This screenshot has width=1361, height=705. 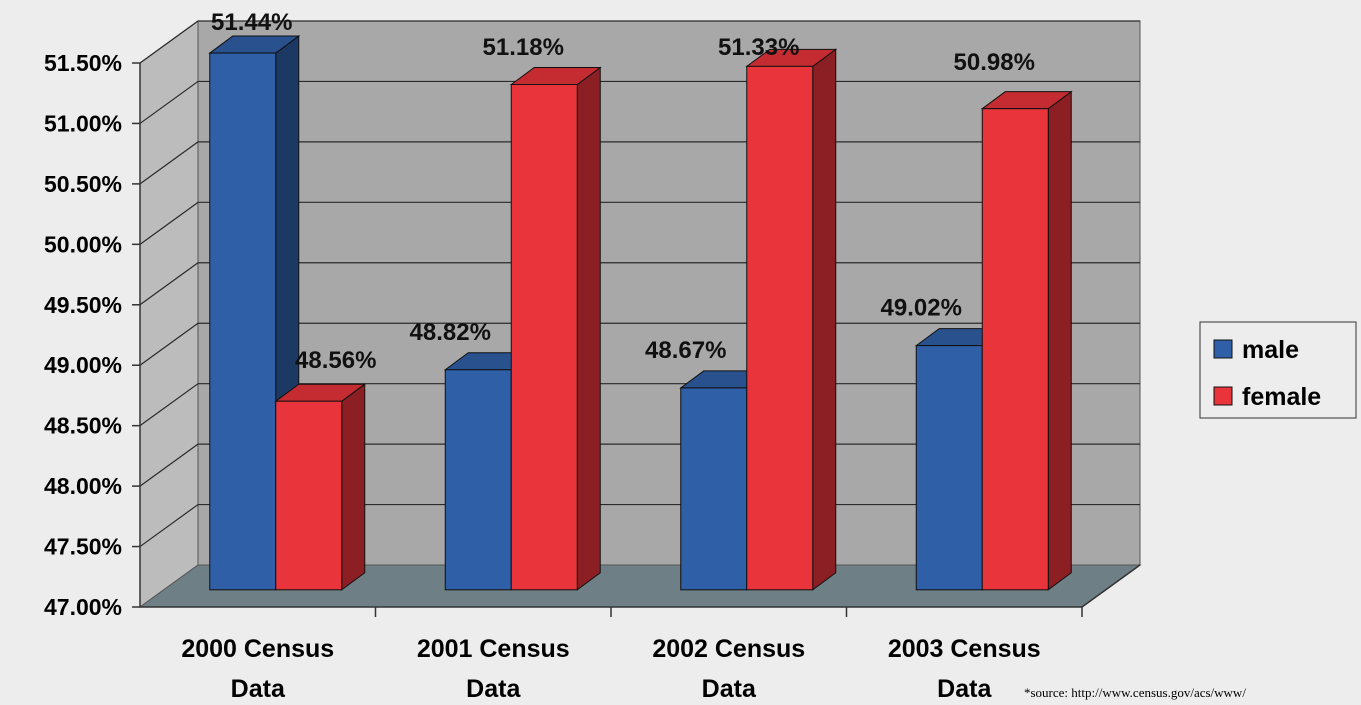 What do you see at coordinates (83, 184) in the screenshot?
I see `y-tick-label: 50.50%` at bounding box center [83, 184].